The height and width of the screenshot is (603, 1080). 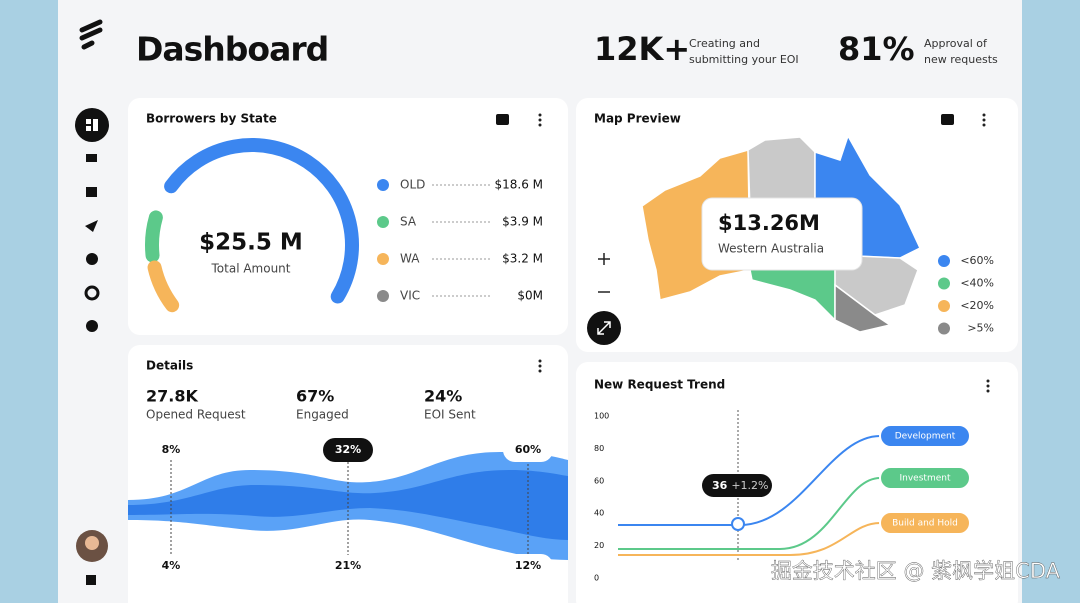 What do you see at coordinates (91, 192) in the screenshot?
I see `nav-docs` at bounding box center [91, 192].